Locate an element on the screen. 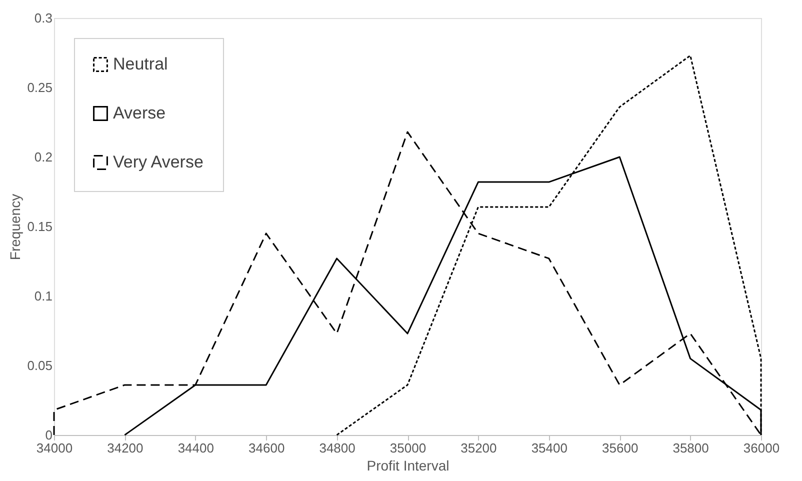 This screenshot has width=802, height=481. legend-label: Neutral is located at coordinates (140, 64).